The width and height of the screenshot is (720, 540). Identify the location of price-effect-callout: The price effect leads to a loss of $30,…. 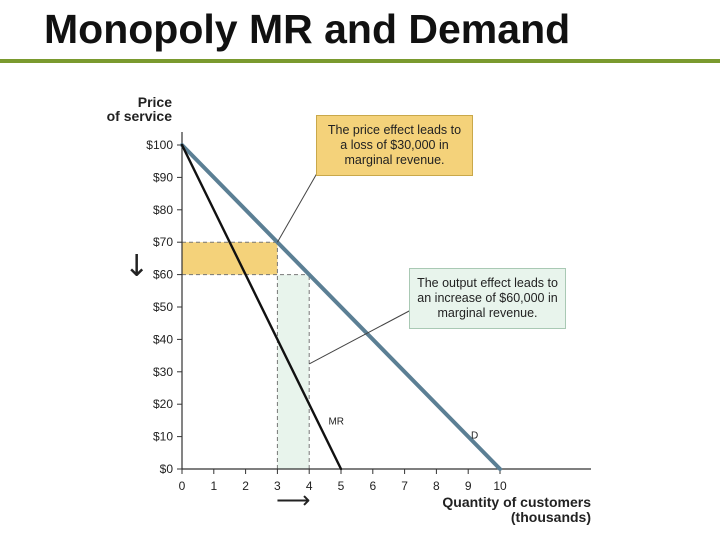
(394, 145).